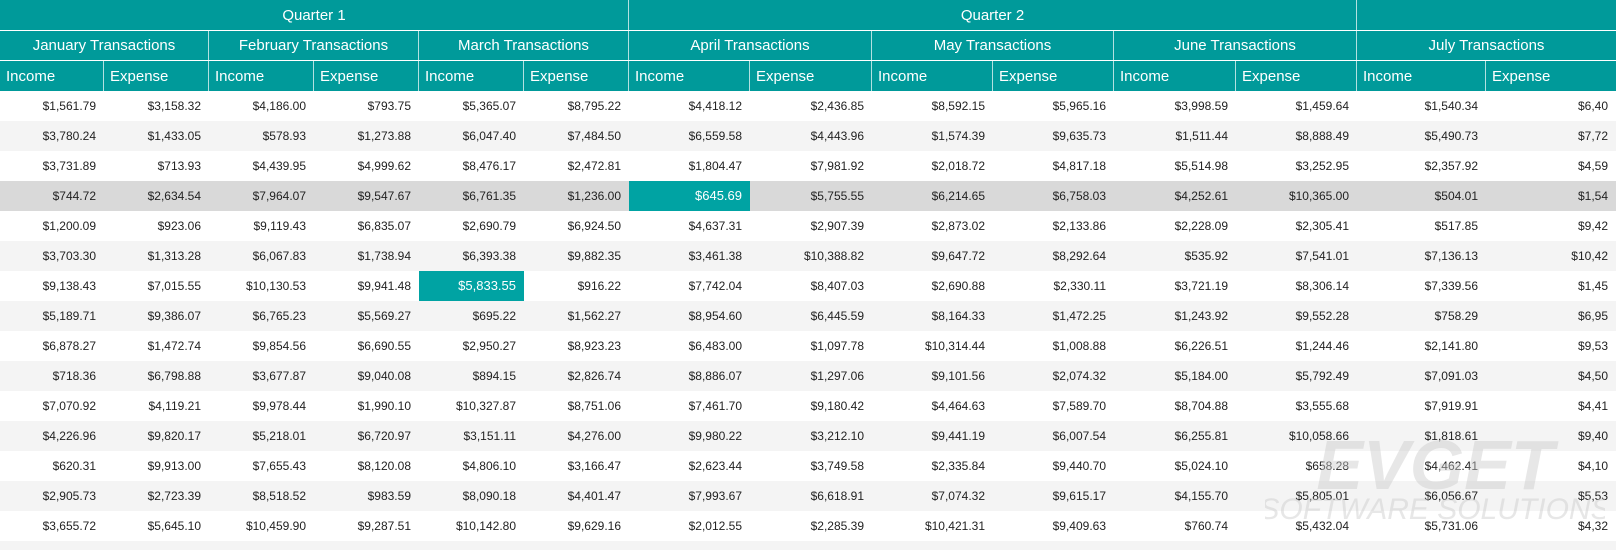 This screenshot has height=550, width=1616. I want to click on income-cell: $2,950.27, so click(489, 346).